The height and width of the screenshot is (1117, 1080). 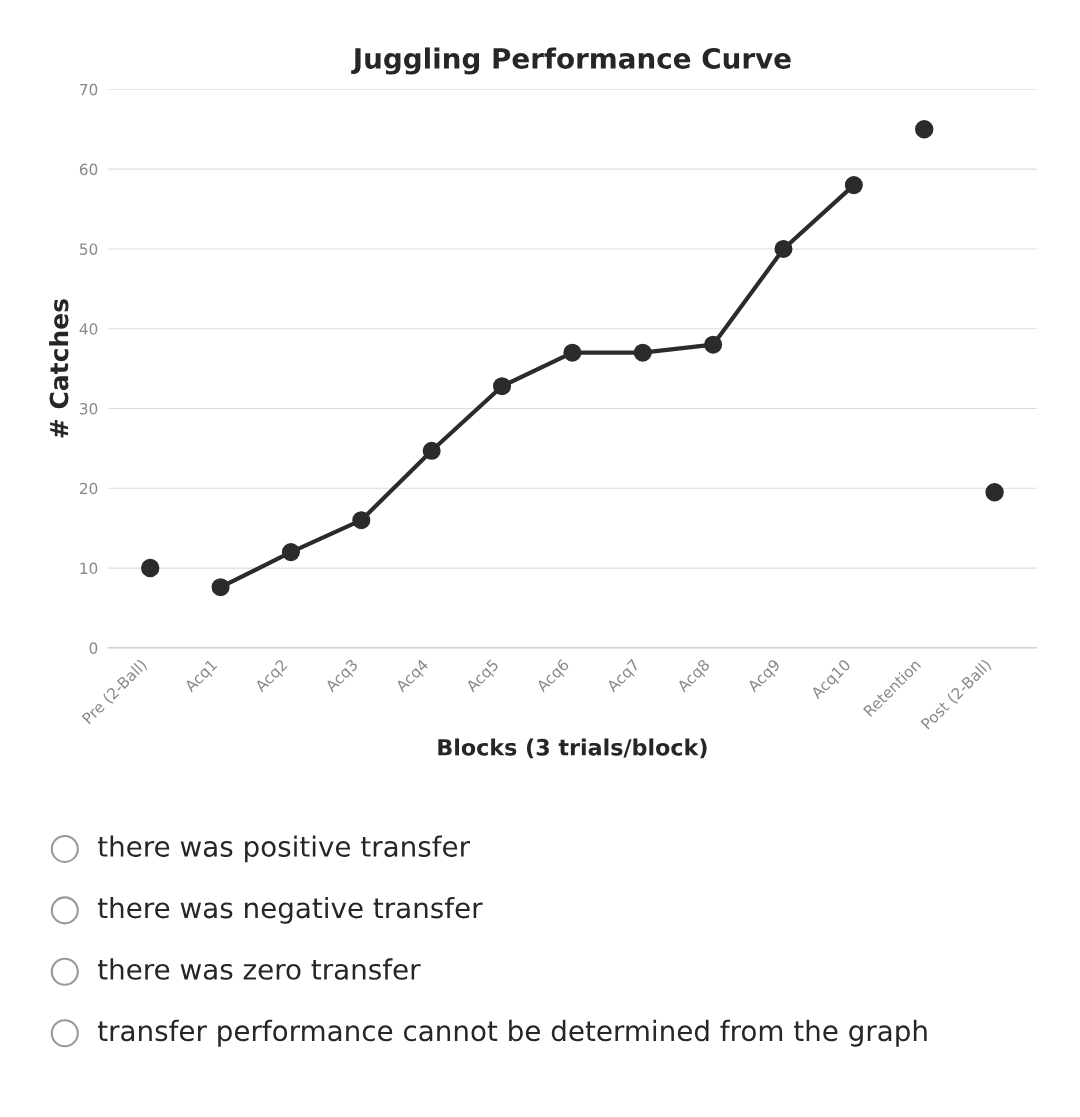 What do you see at coordinates (59, 368) in the screenshot?
I see `y-axis-title: # Catches` at bounding box center [59, 368].